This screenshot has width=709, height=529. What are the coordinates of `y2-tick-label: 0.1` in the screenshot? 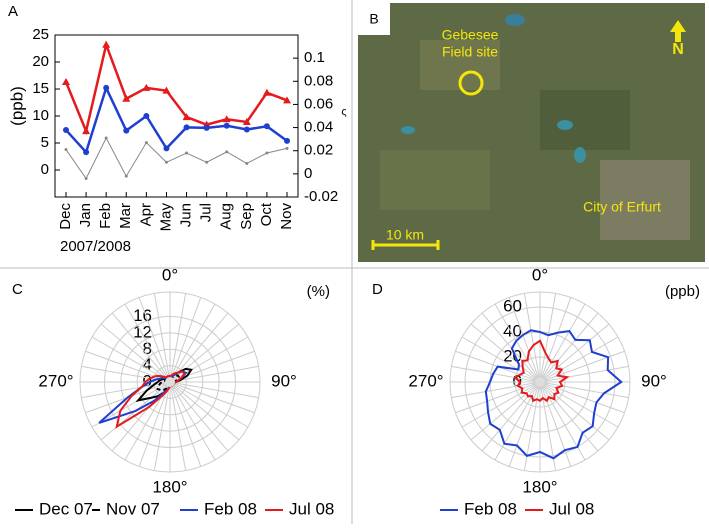 It's located at (314, 57).